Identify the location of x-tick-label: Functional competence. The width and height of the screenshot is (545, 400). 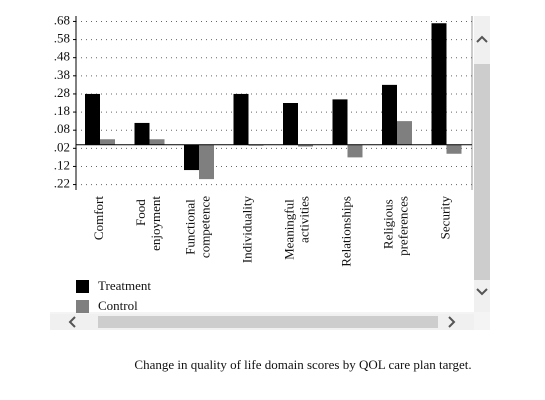
(197, 227).